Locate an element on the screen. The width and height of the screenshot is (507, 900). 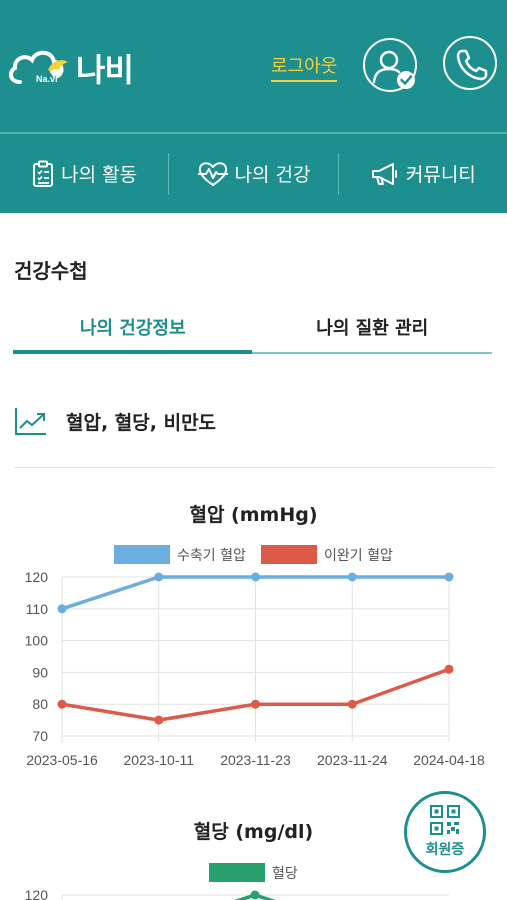
glucose-tick-labels: 120 is located at coordinates (37, 893).